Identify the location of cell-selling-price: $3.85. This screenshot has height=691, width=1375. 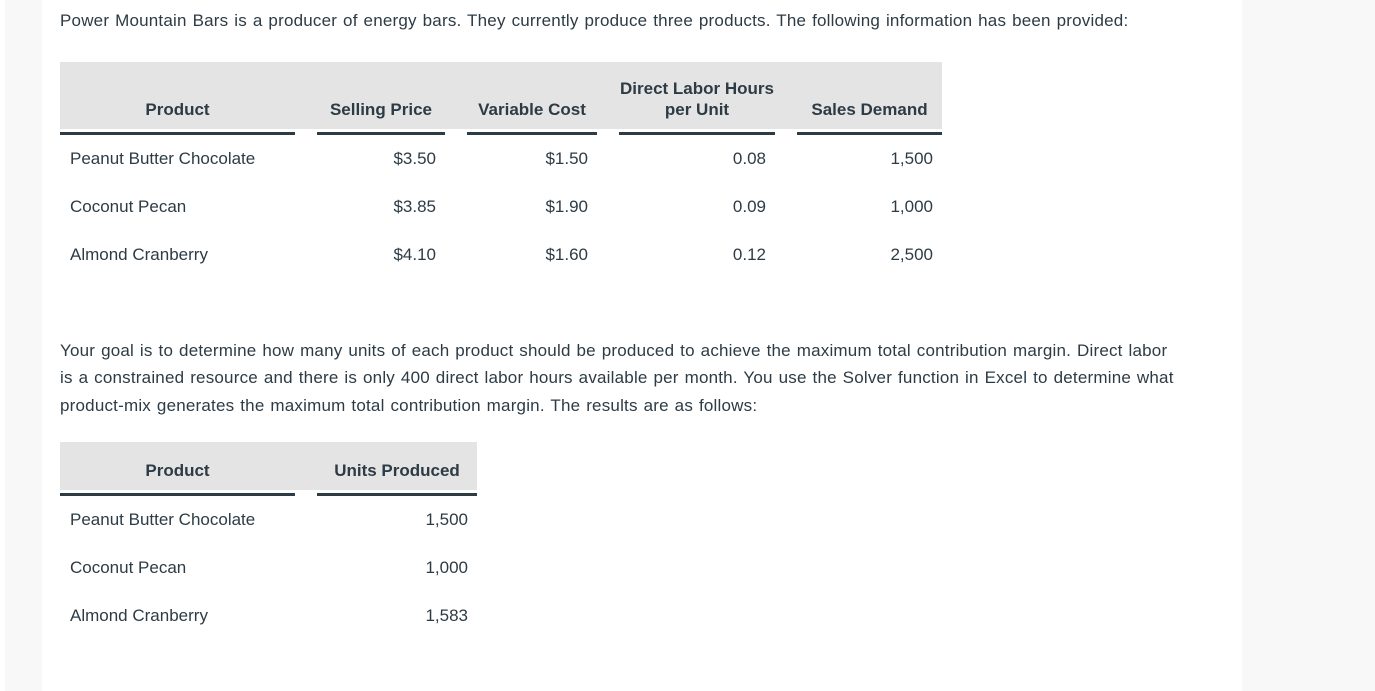
(414, 206).